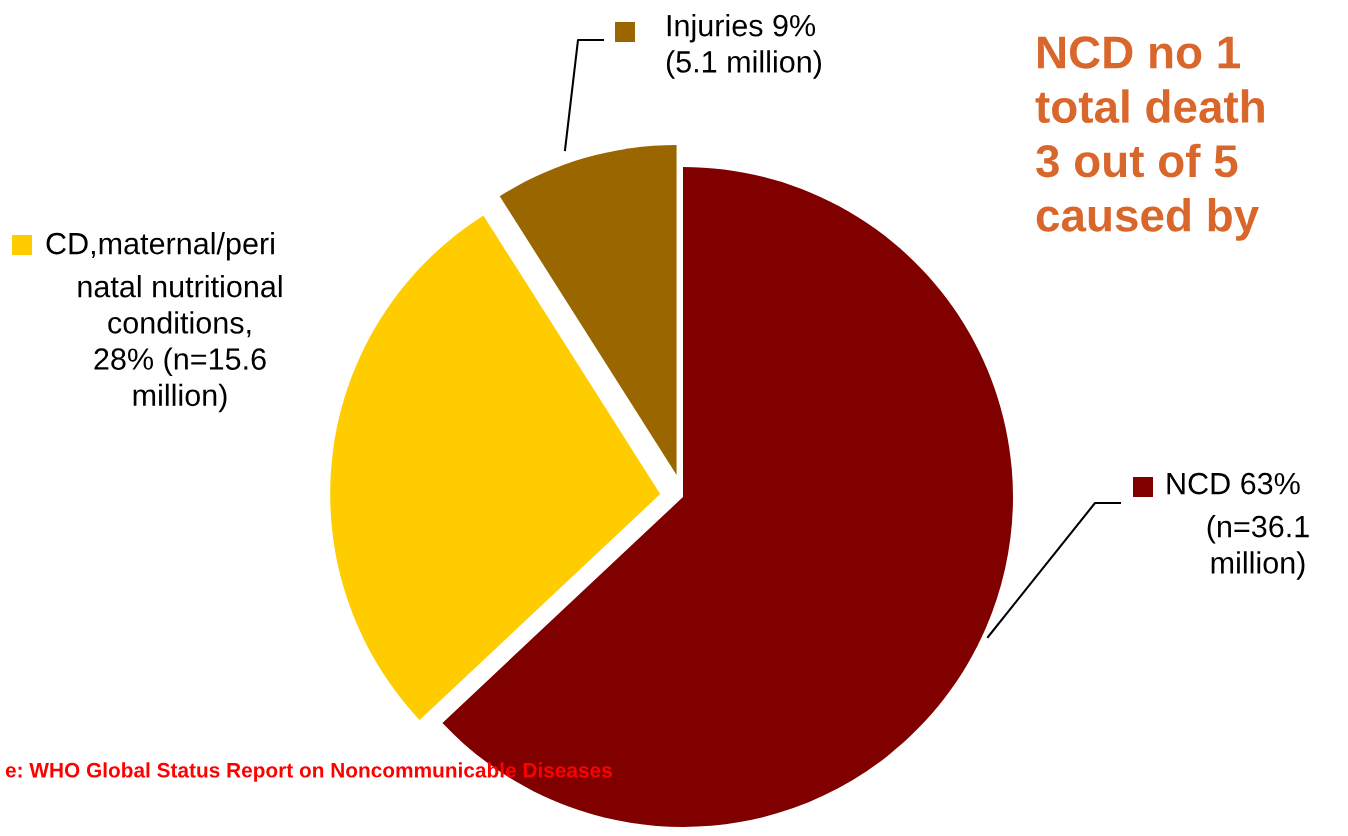  I want to click on legend-label: Injuries 9% (5.1 million), so click(744, 46).